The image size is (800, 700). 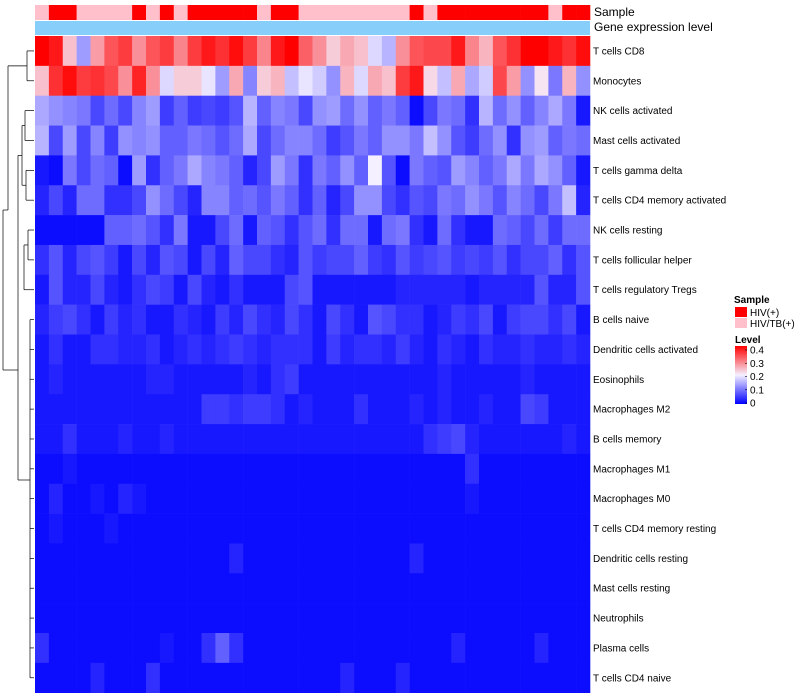 I want to click on gene-expression-track, so click(x=312, y=28).